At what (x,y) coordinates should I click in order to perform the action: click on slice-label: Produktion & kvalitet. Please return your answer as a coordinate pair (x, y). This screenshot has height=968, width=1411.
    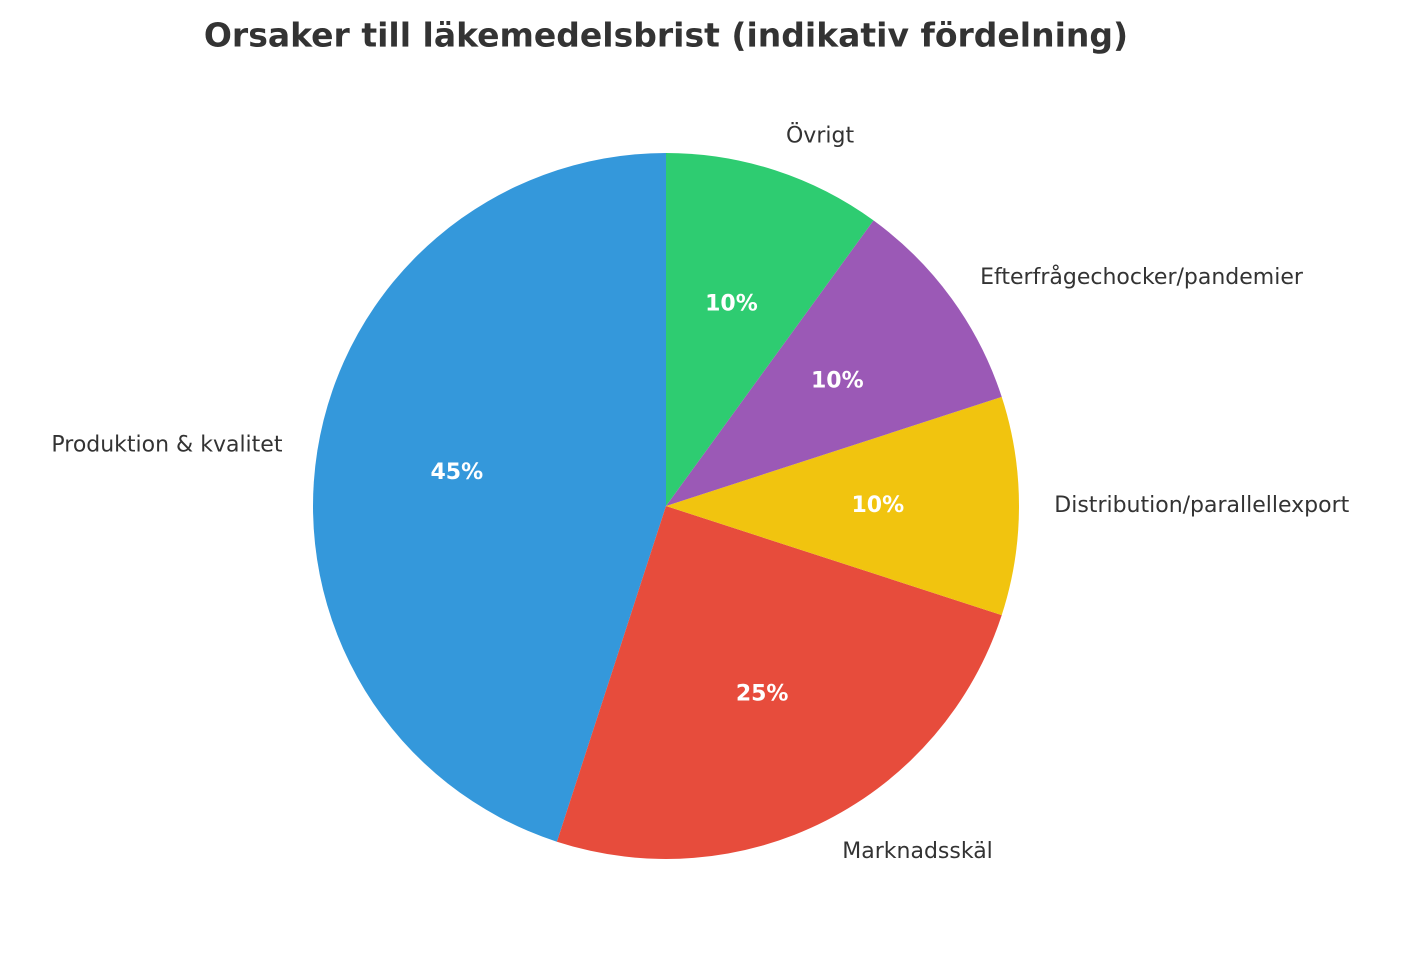
    Looking at the image, I should click on (166, 444).